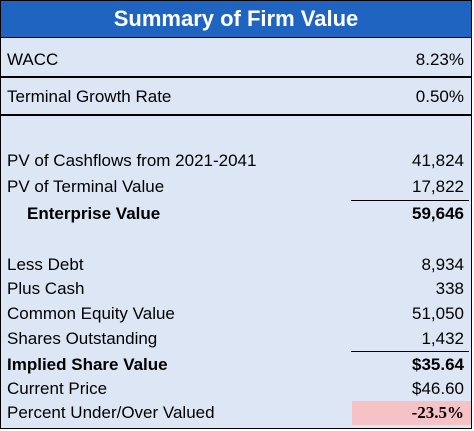  I want to click on less-debt-value: 8,934, so click(442, 264).